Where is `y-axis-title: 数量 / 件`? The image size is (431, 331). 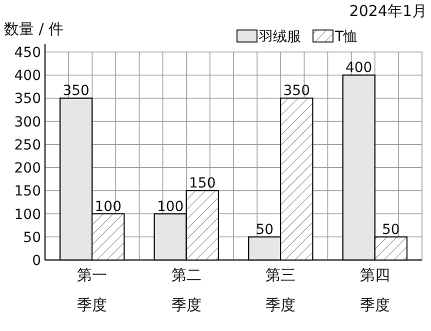 y-axis-title: 数量 / 件 is located at coordinates (34, 29).